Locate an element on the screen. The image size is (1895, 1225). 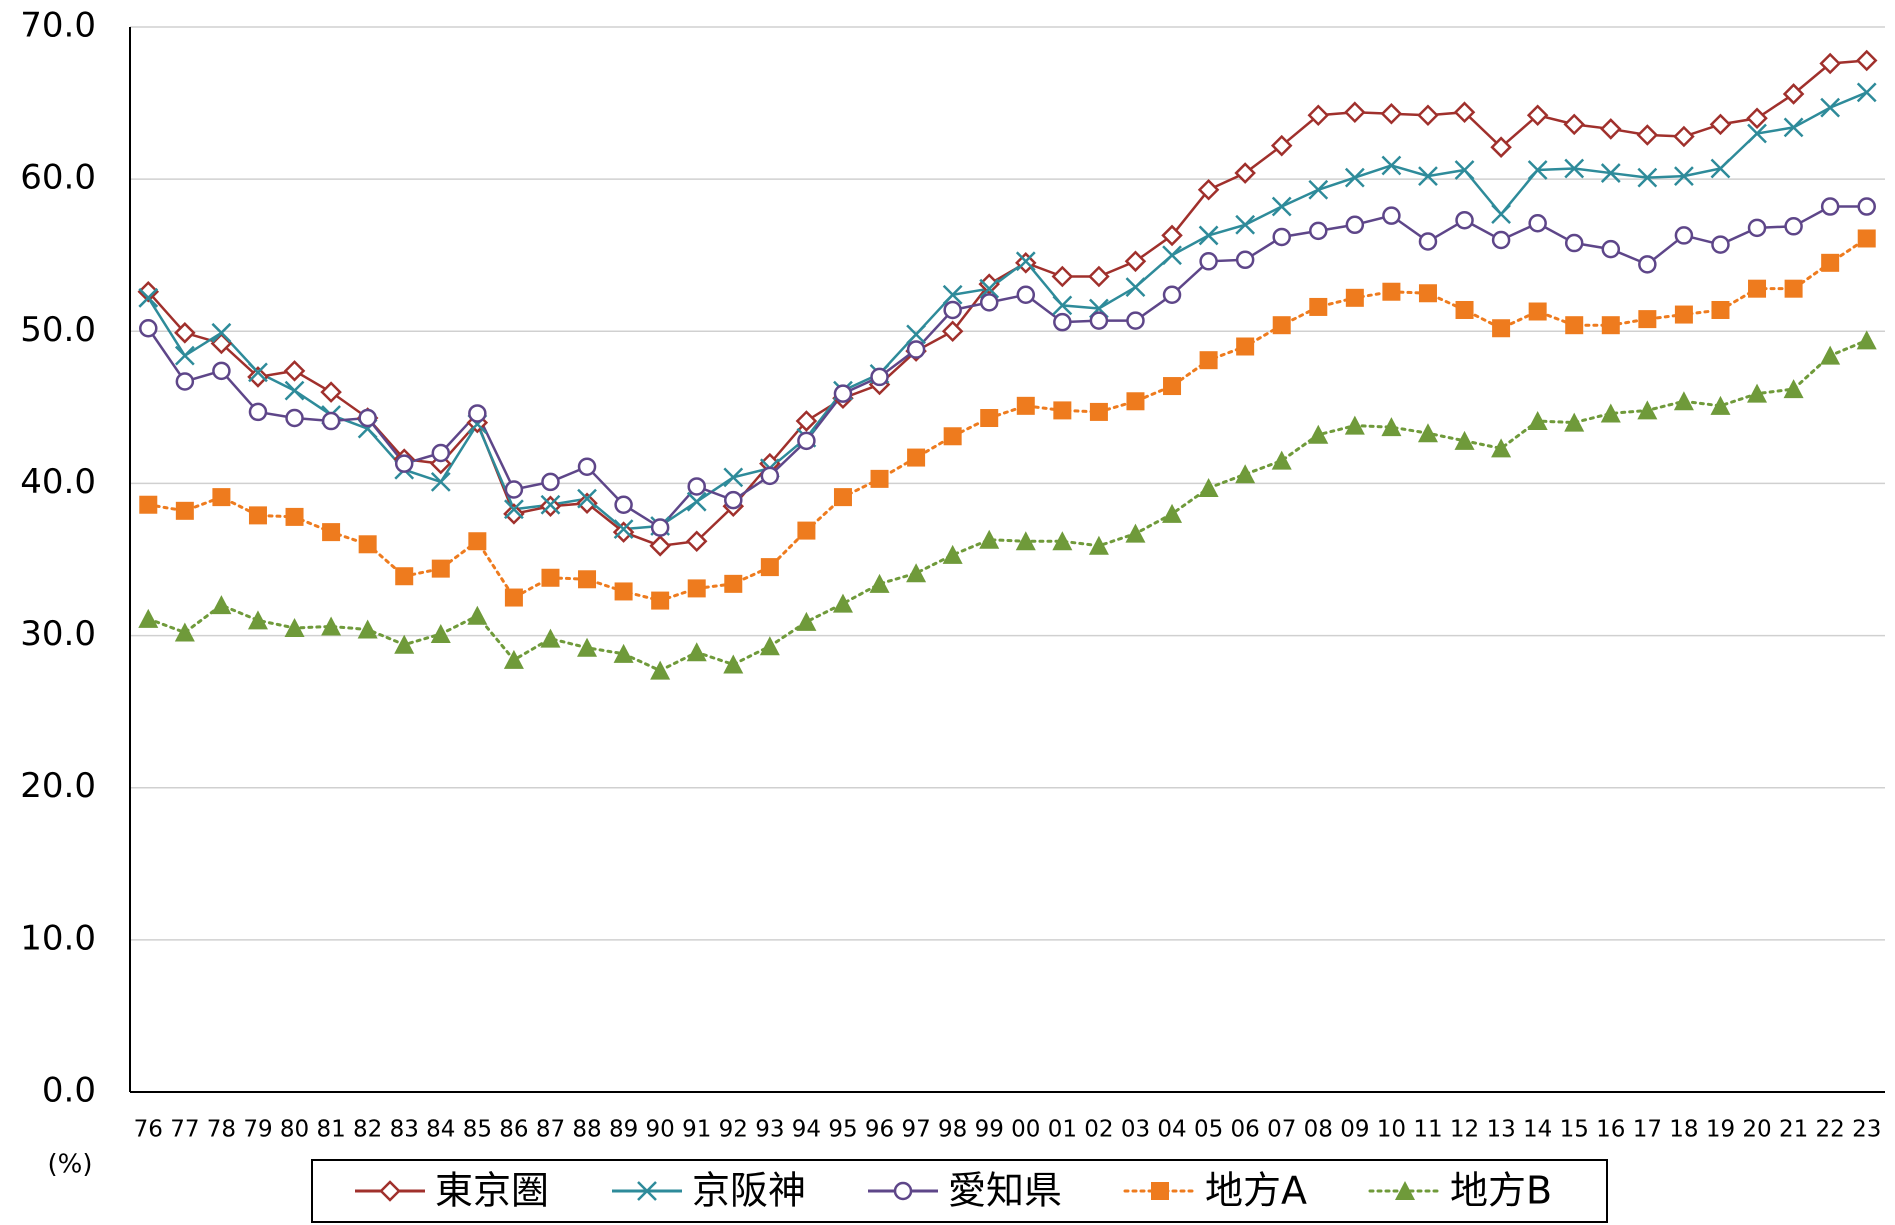
x-tick-label: 07 is located at coordinates (1281, 1130).